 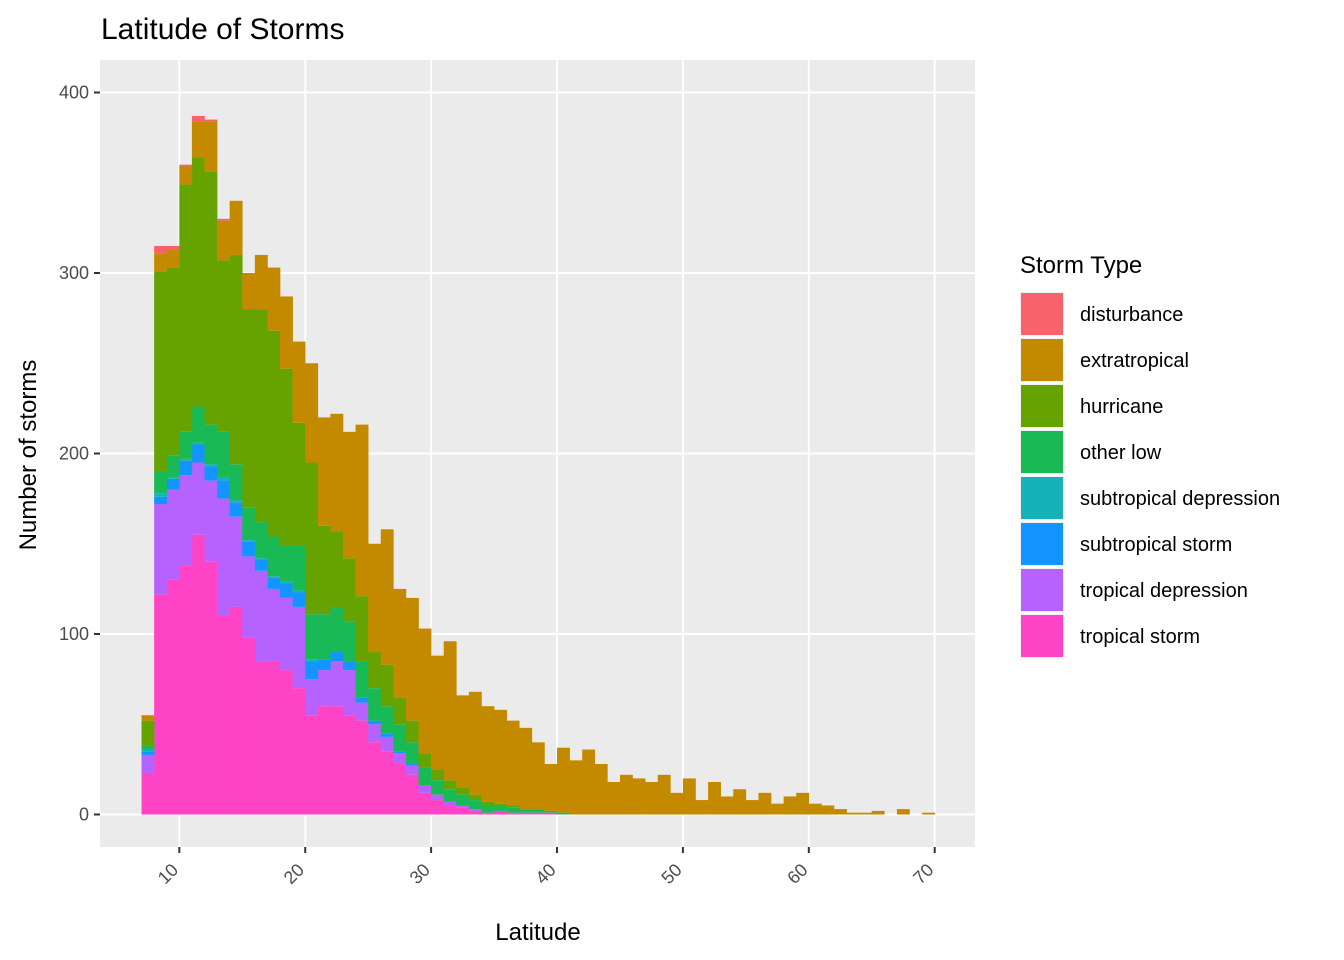 What do you see at coordinates (84, 815) in the screenshot?
I see `y-tick-label: 0` at bounding box center [84, 815].